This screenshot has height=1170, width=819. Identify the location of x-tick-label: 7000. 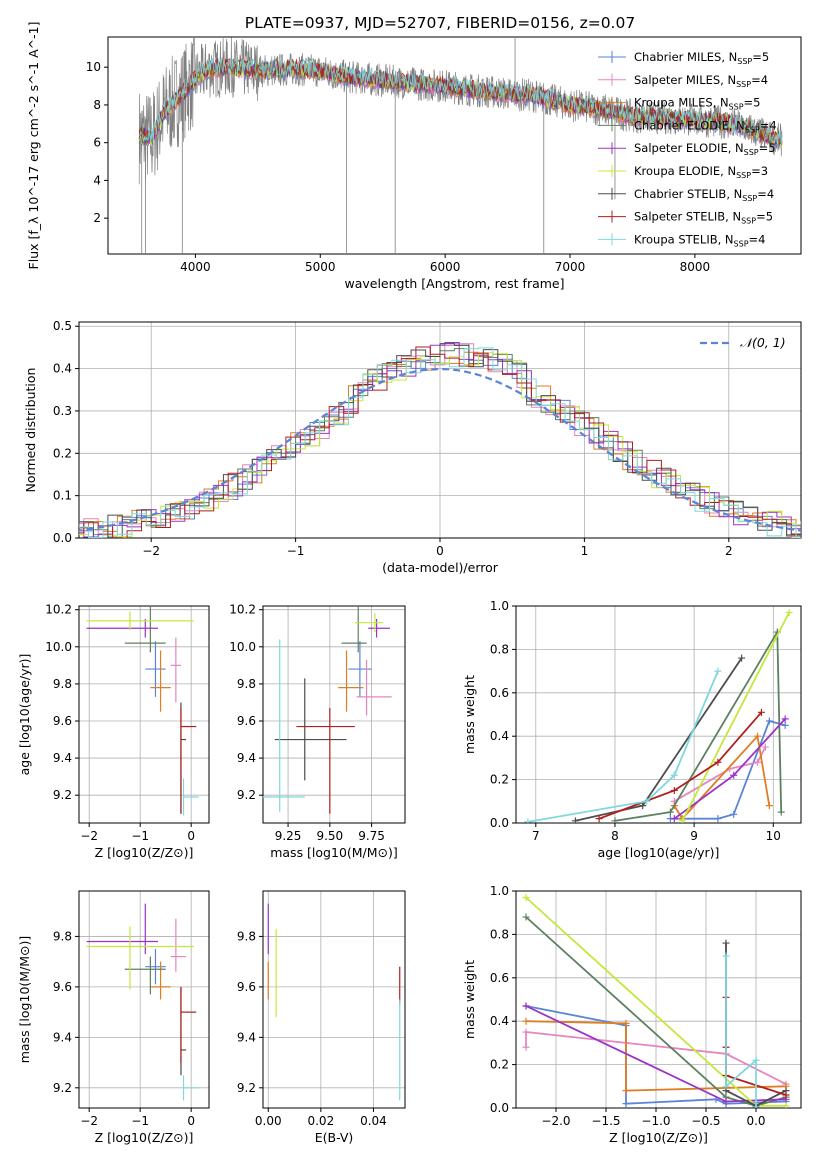
(570, 267).